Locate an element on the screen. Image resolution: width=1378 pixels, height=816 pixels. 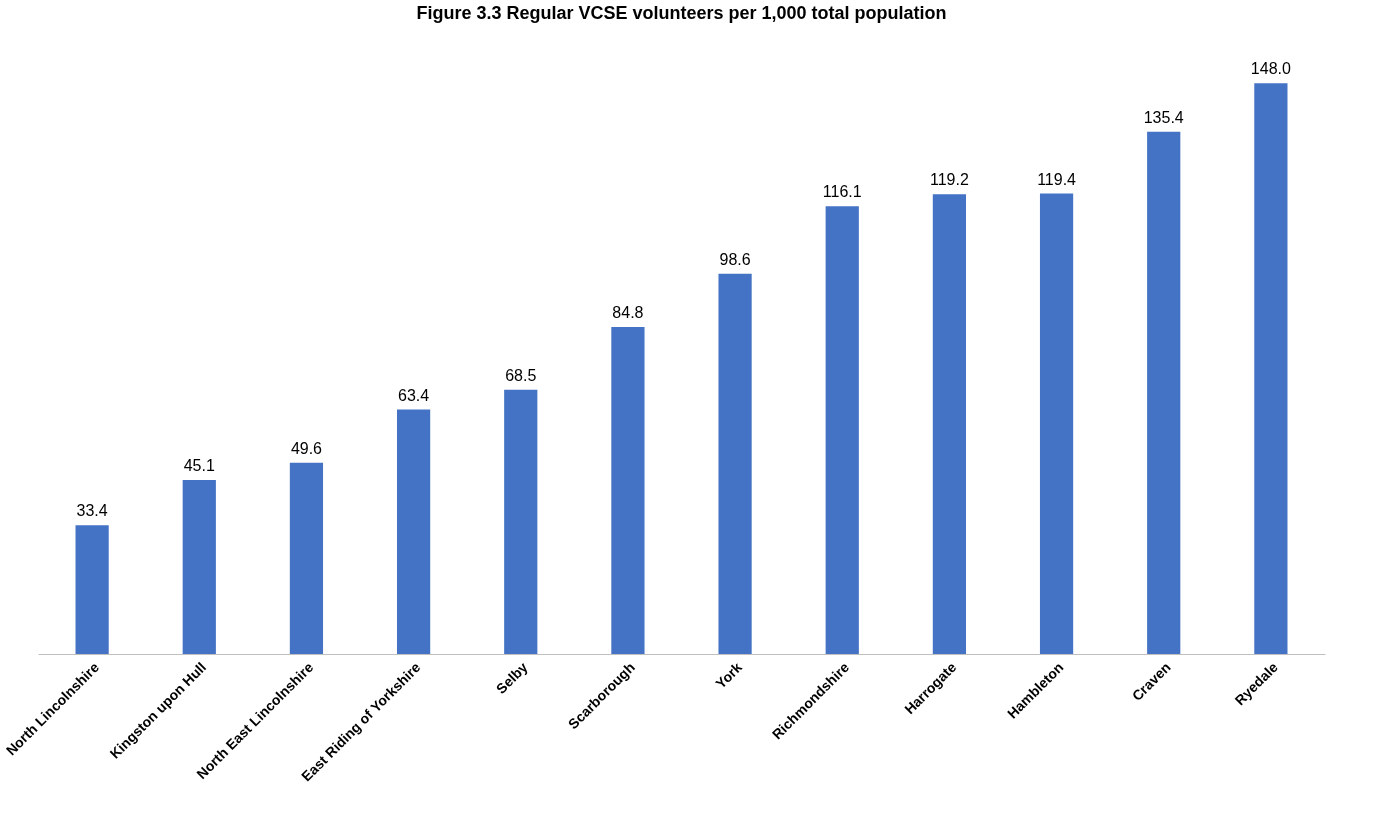
data-label: 98.6 is located at coordinates (735, 259).